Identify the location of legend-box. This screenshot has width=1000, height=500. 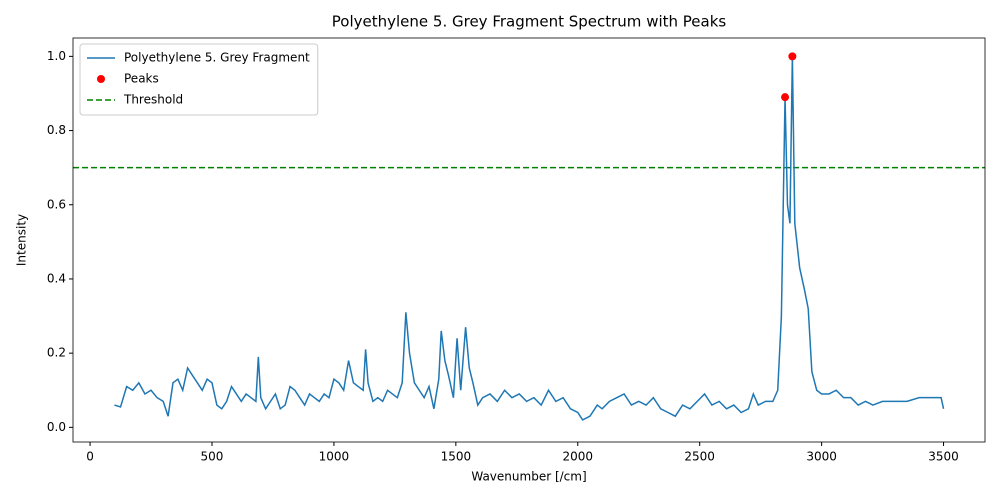
(199, 79).